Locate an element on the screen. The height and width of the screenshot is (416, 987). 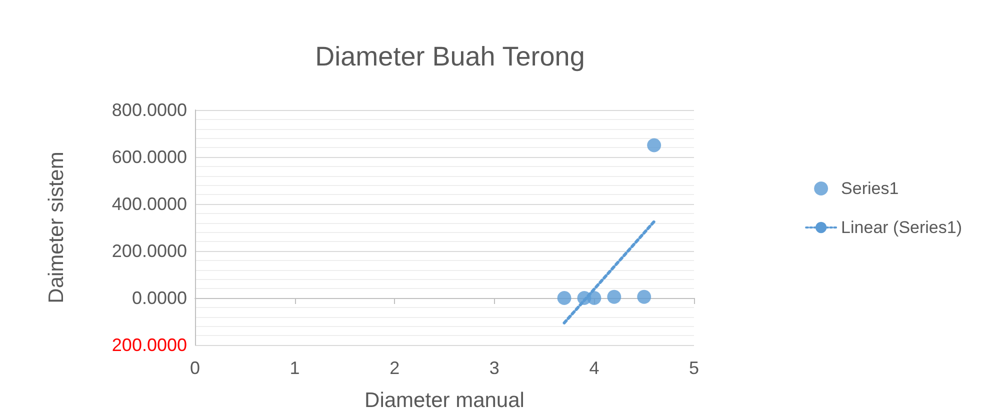
x-tick-label: 1 is located at coordinates (295, 368).